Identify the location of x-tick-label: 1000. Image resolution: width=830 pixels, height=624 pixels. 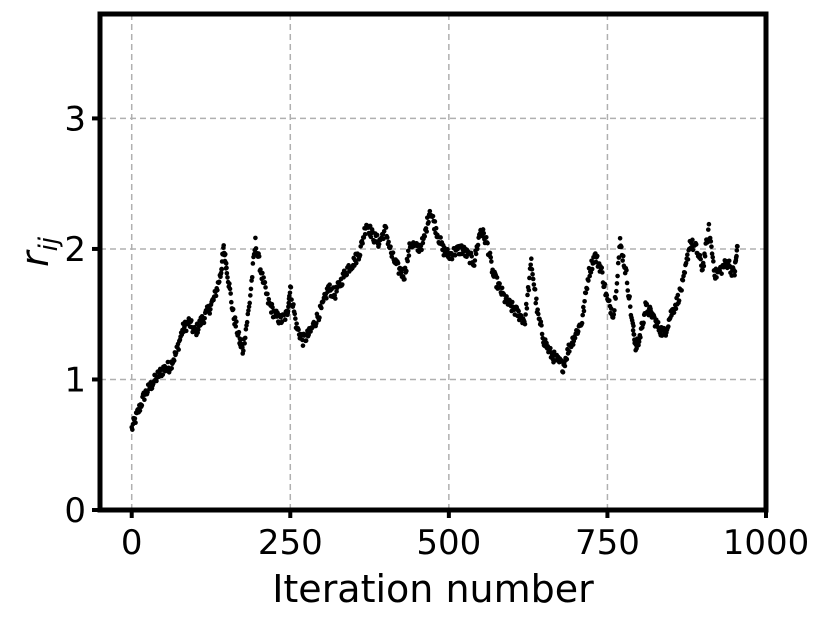
(766, 543).